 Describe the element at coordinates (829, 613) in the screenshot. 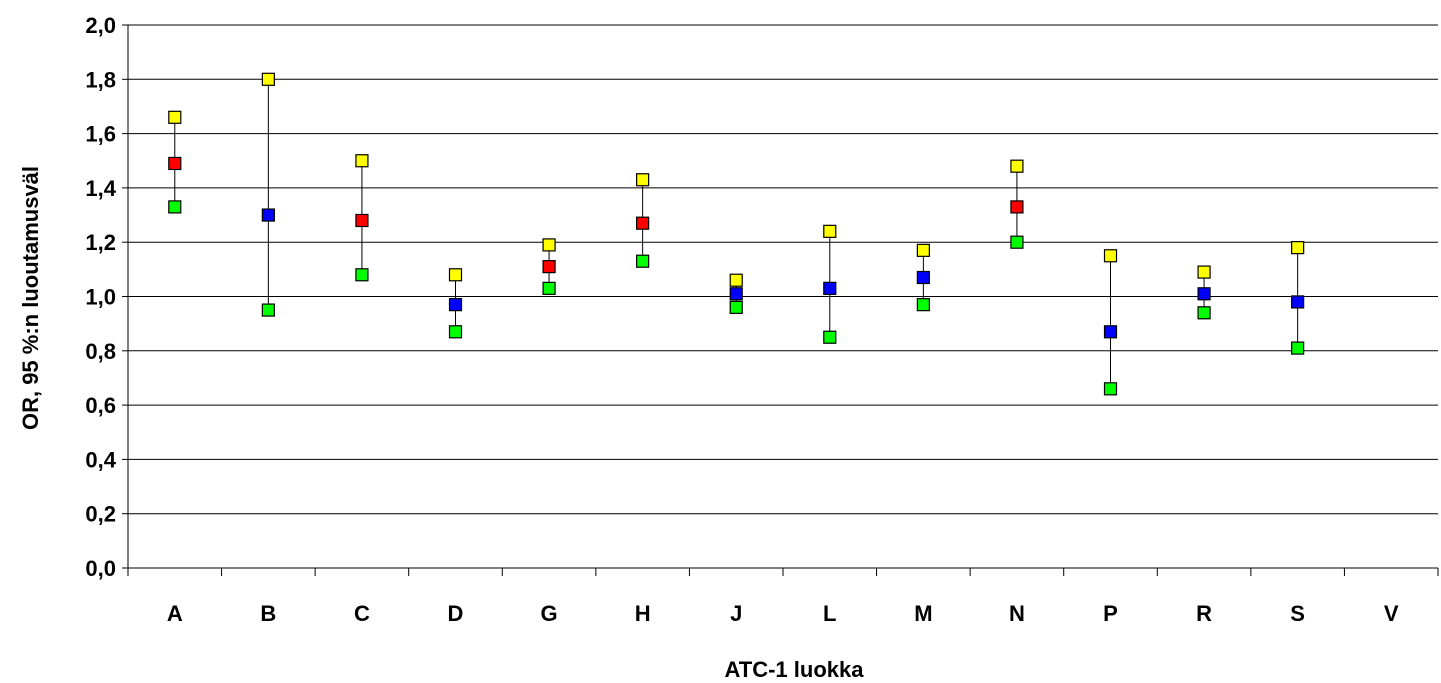

I see `x-tick-label: L` at that location.